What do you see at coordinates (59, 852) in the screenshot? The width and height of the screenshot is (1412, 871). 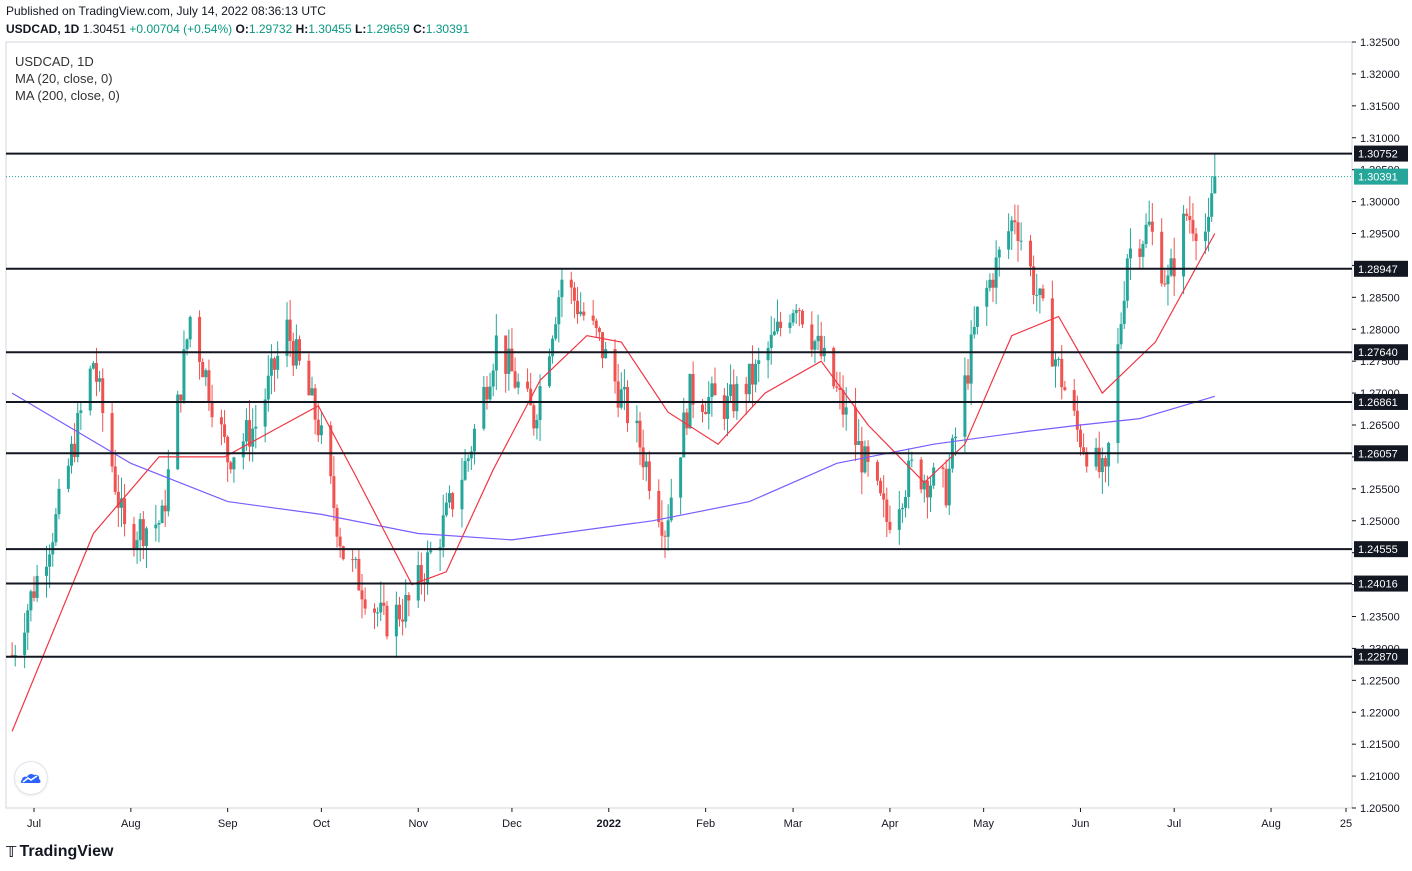 I see `tradingview-logo: 𝕋 TradingView` at bounding box center [59, 852].